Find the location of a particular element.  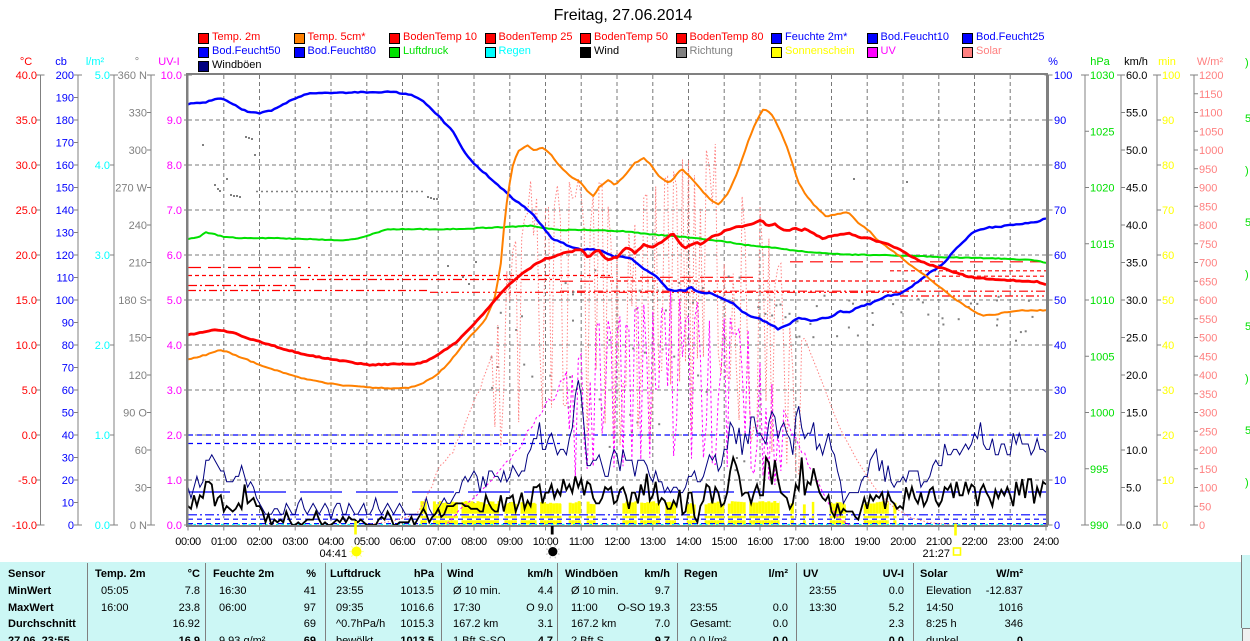

svg-text: 21:27 is located at coordinates (936, 554).